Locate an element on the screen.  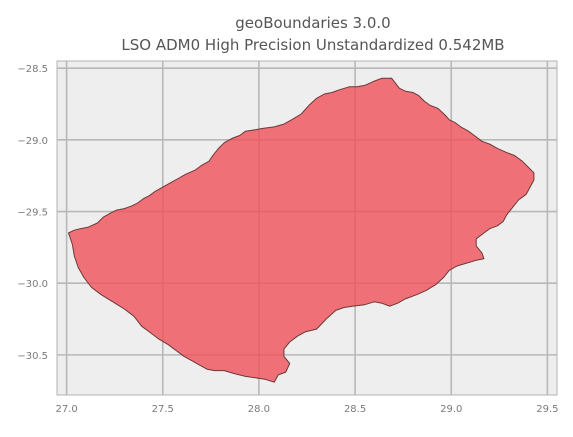
x-tick-label: 29.5 is located at coordinates (547, 409).